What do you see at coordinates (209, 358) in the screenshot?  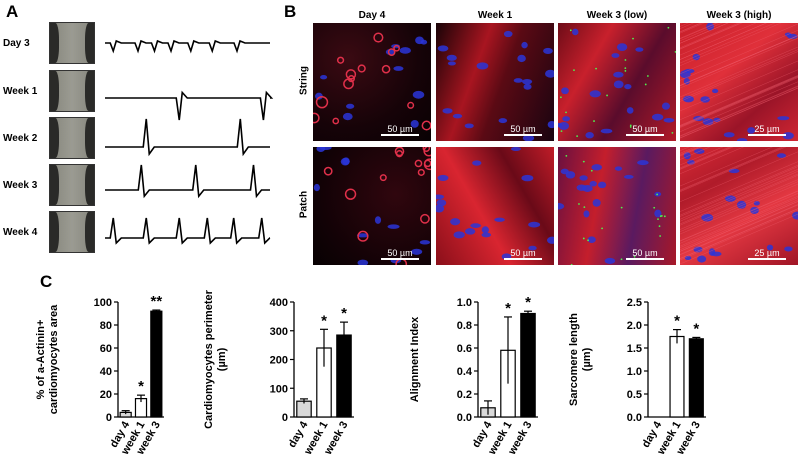 I see `y-axis-label: Cardiomyocytes perimeter` at bounding box center [209, 358].